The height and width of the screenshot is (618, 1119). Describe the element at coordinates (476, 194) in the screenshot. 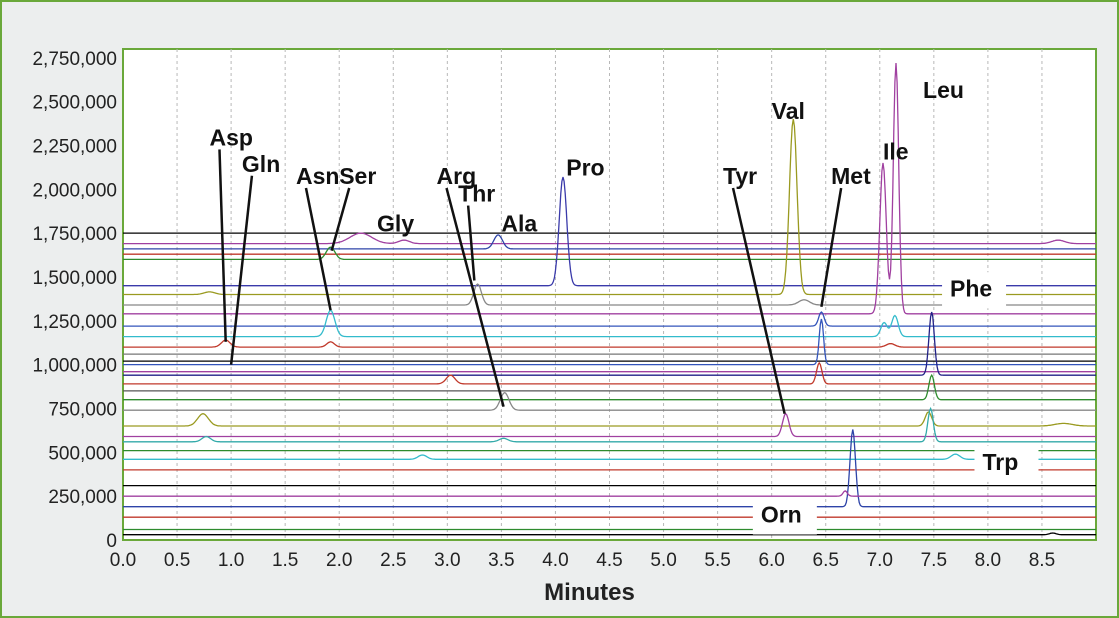

I see `peak-label: Thr` at that location.